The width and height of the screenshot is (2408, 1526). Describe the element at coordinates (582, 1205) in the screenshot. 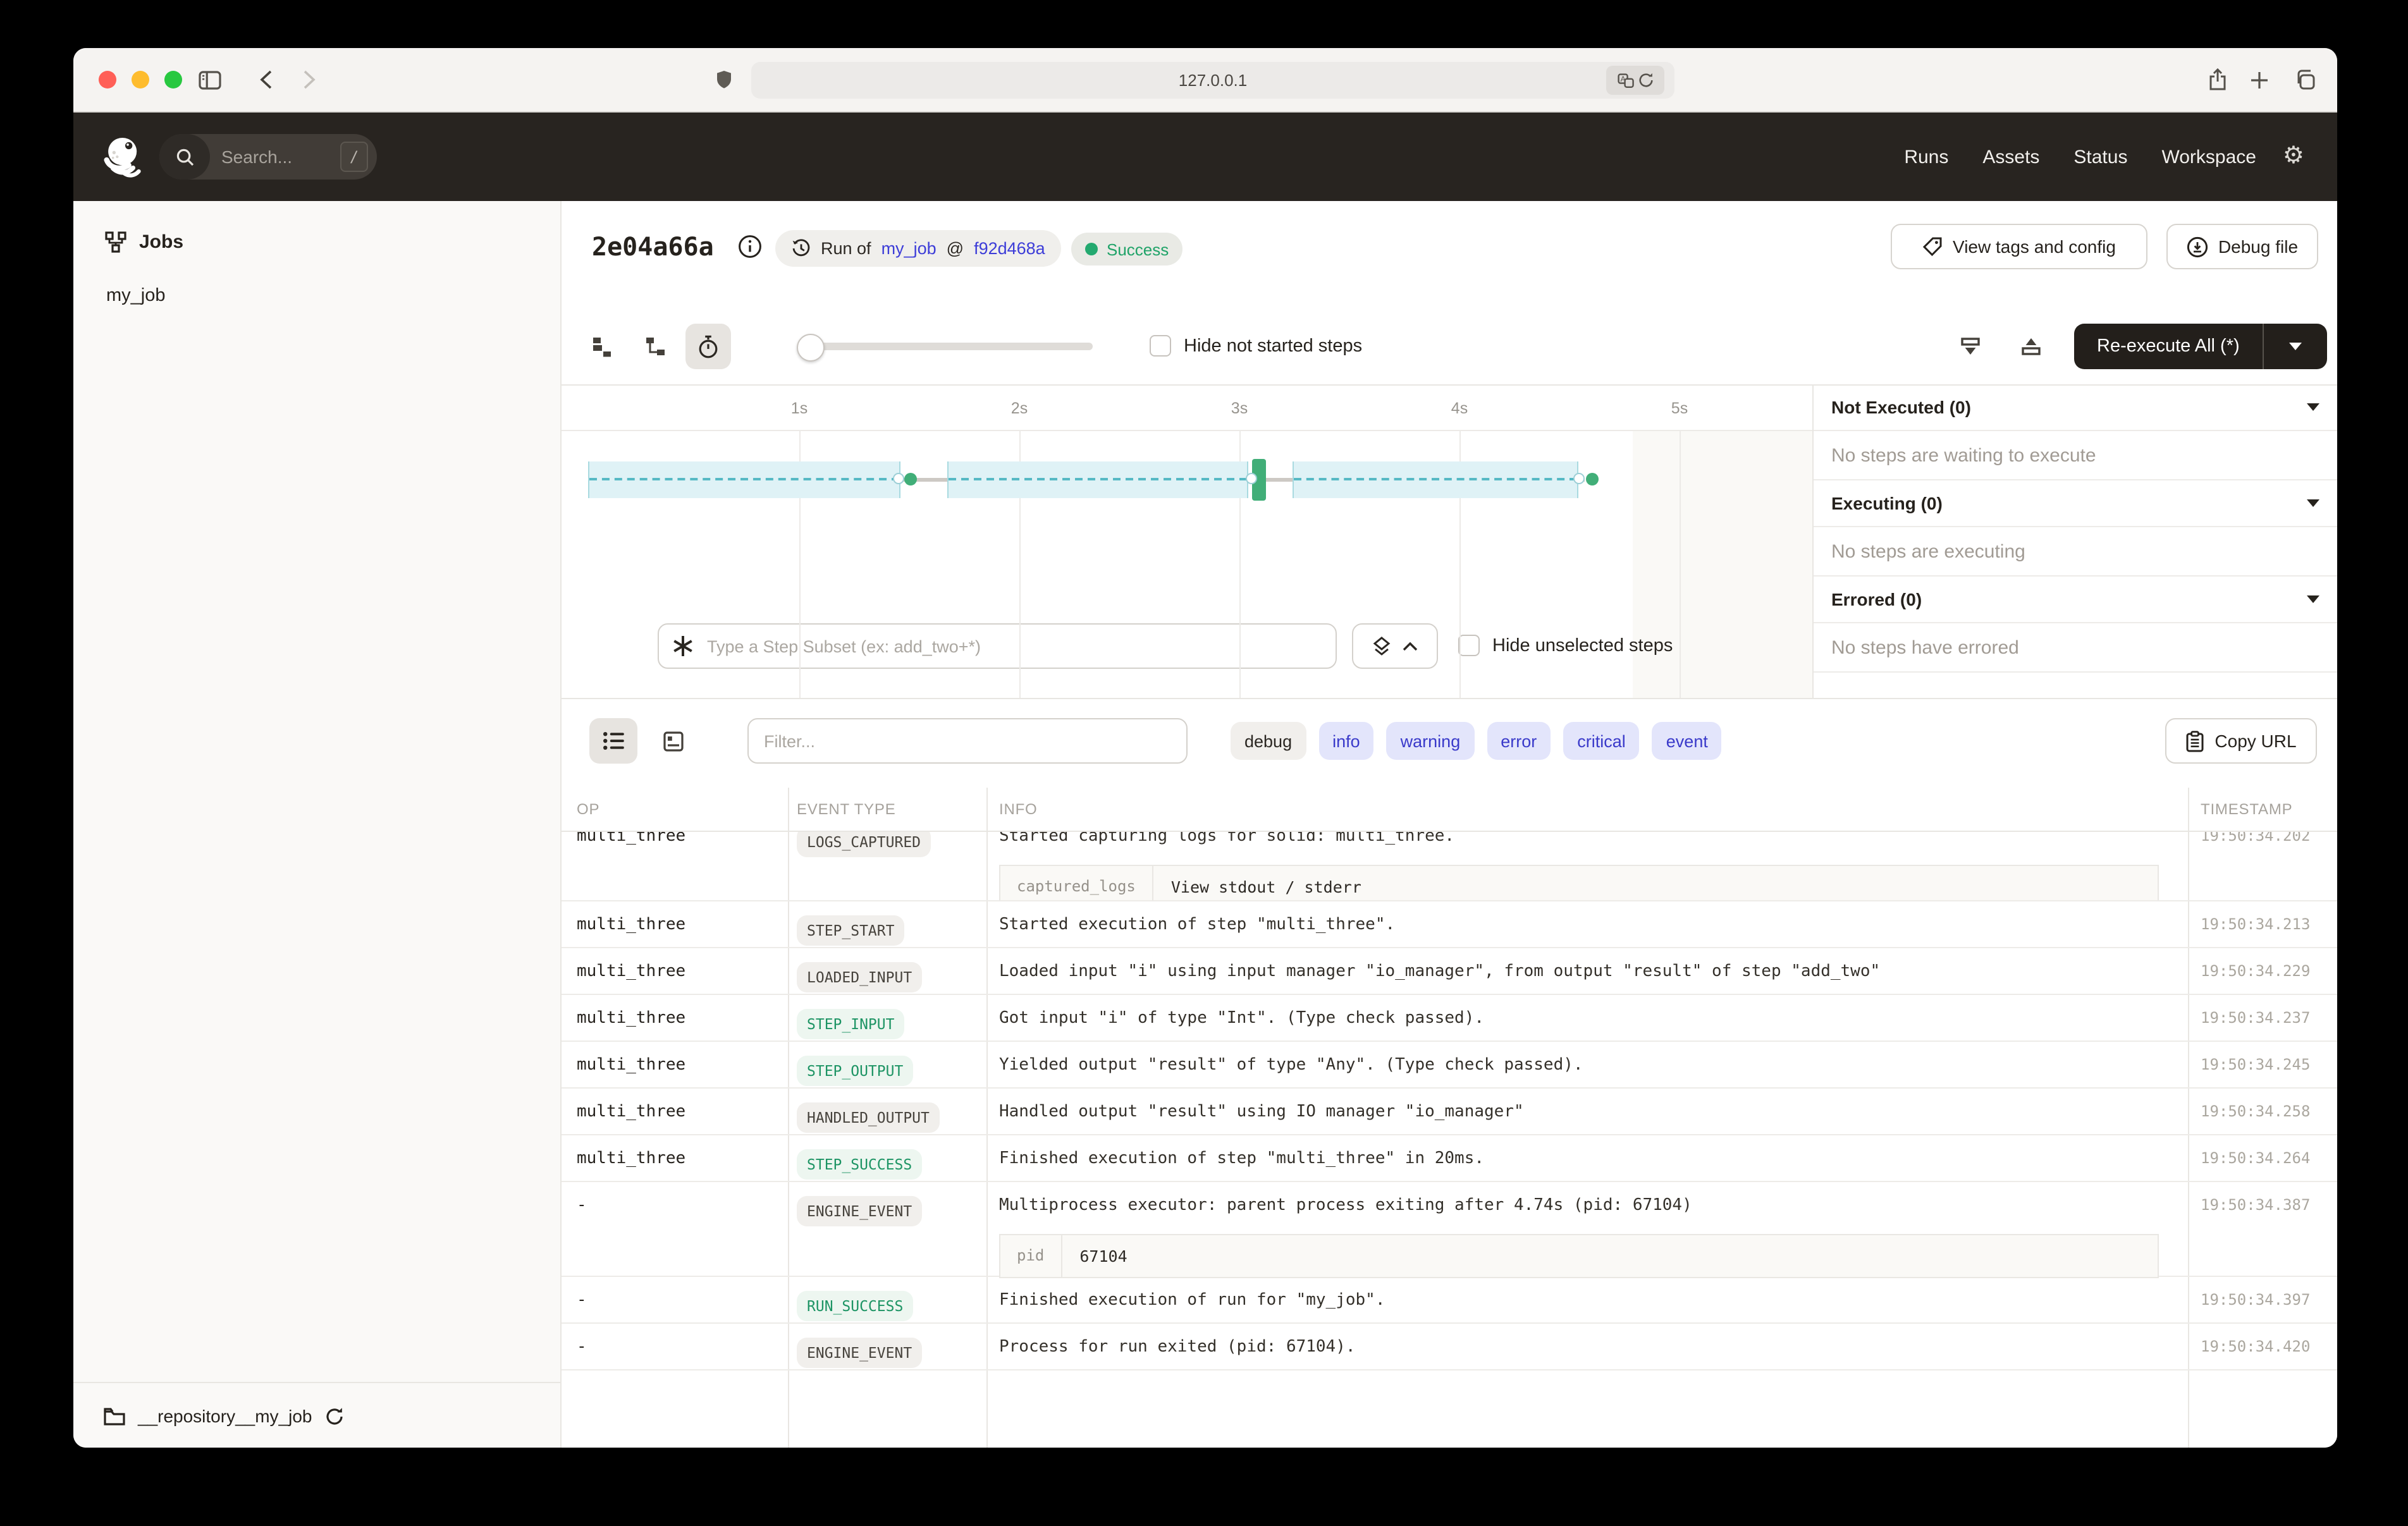

I see `log-op-cell: -` at that location.